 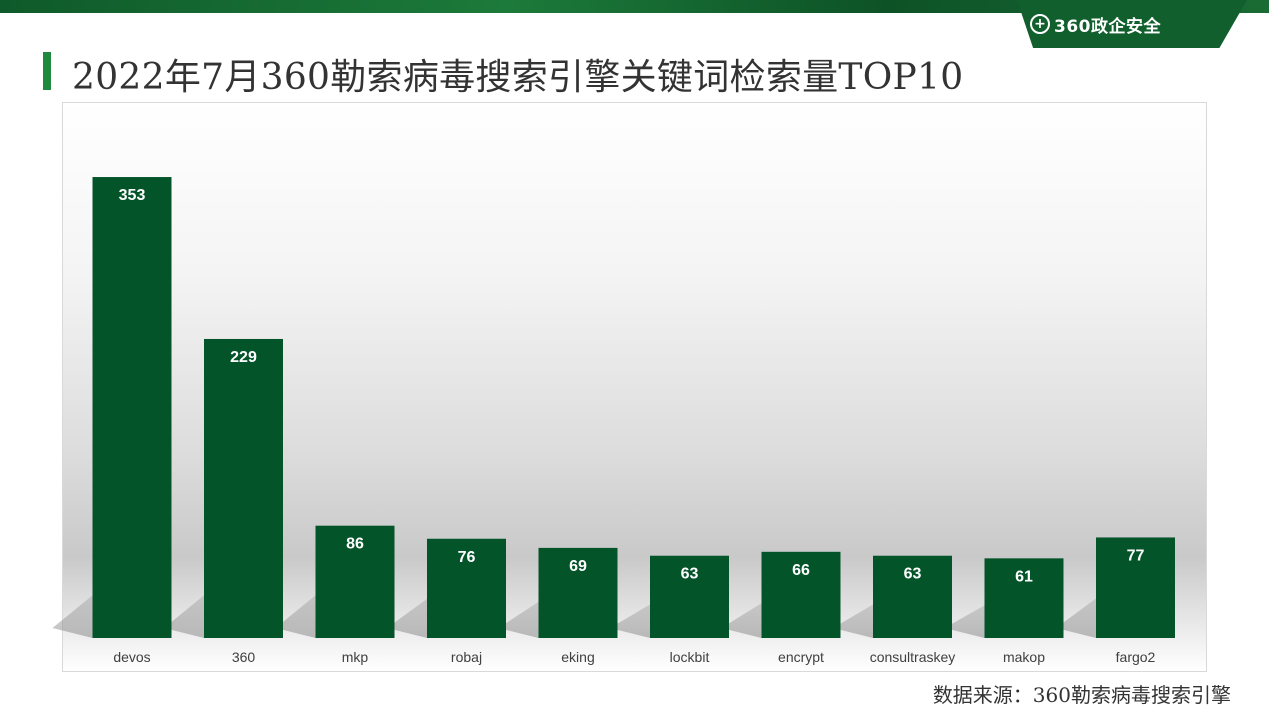 I want to click on bar-devos, so click(x=132, y=407).